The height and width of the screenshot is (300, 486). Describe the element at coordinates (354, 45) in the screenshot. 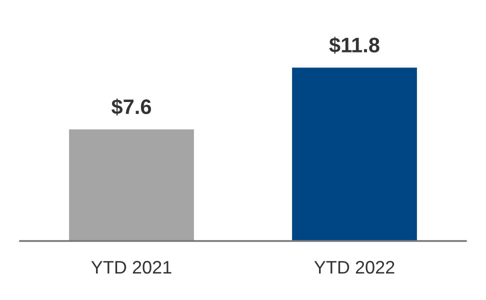

I see `data-label: $11.8` at that location.